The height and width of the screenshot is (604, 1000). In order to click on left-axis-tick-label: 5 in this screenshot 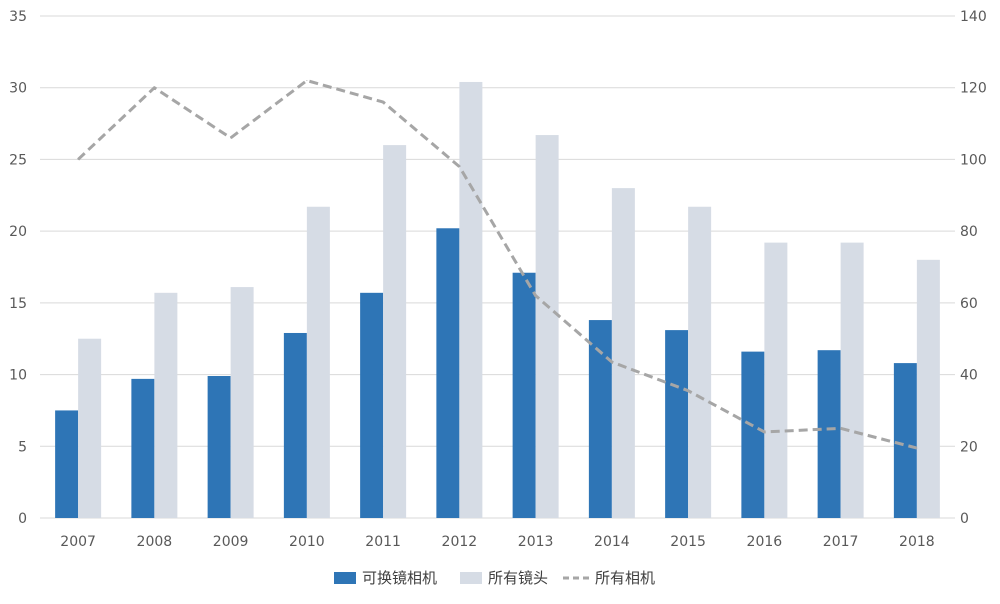, I will do `click(22, 447)`.